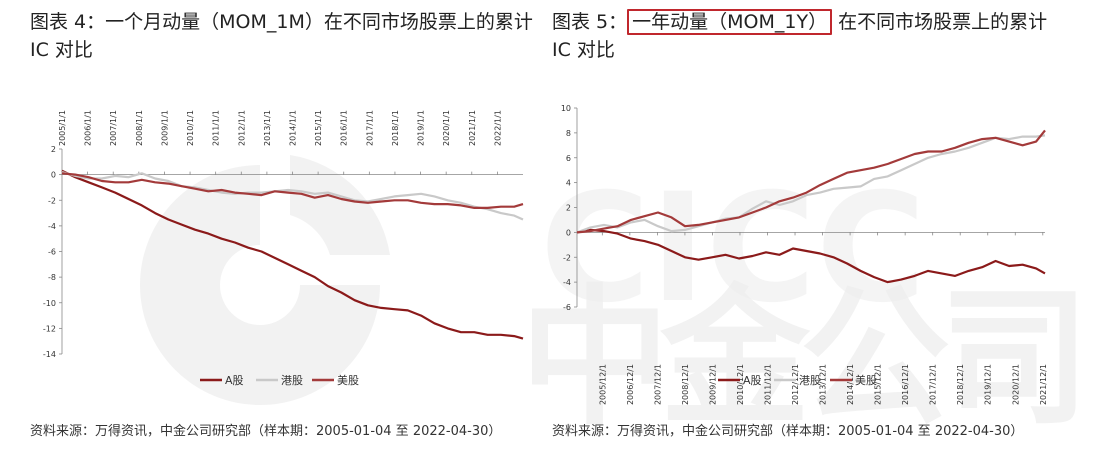  What do you see at coordinates (866, 380) in the screenshot?
I see `fig5-legend-label-us: 美股` at bounding box center [866, 380].